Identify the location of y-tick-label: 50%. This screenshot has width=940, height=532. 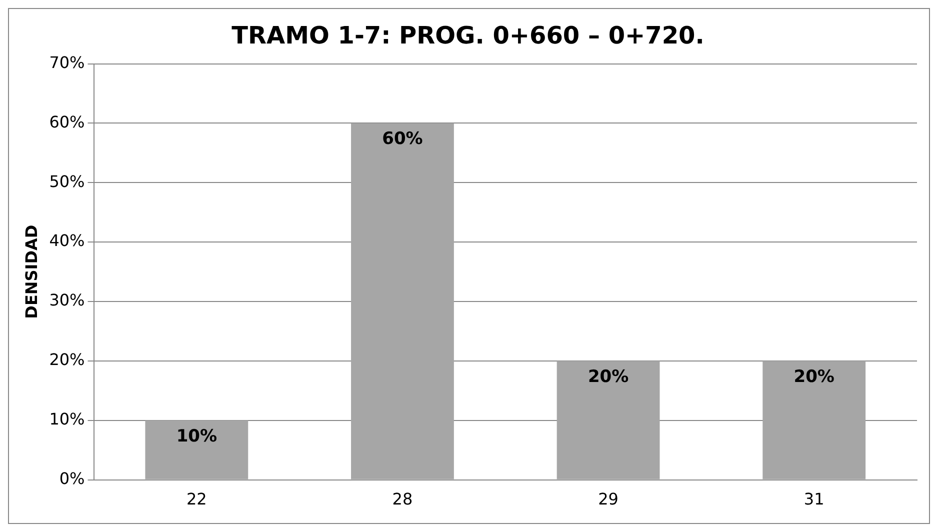
(67, 181).